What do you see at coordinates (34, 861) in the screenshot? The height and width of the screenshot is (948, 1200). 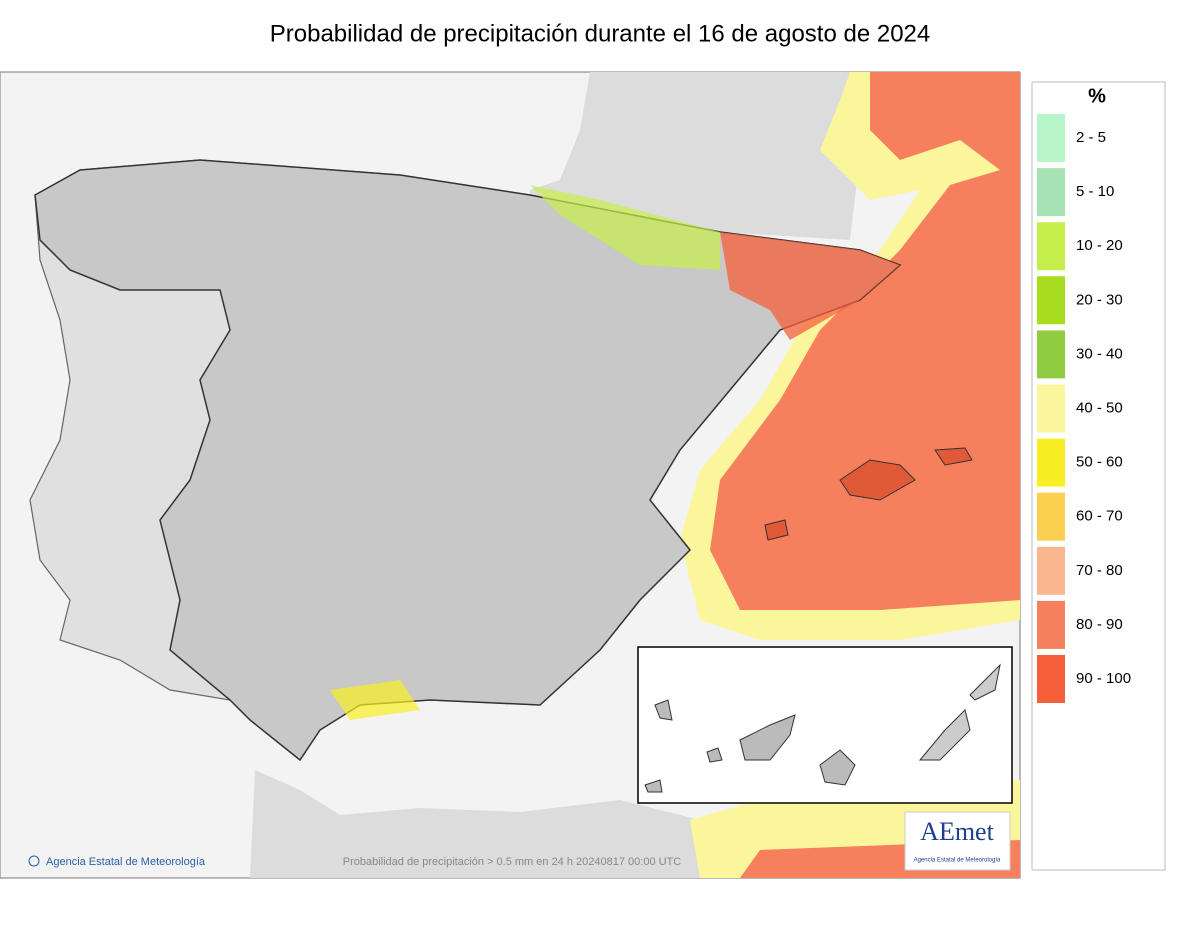 I see `copyright-icon` at bounding box center [34, 861].